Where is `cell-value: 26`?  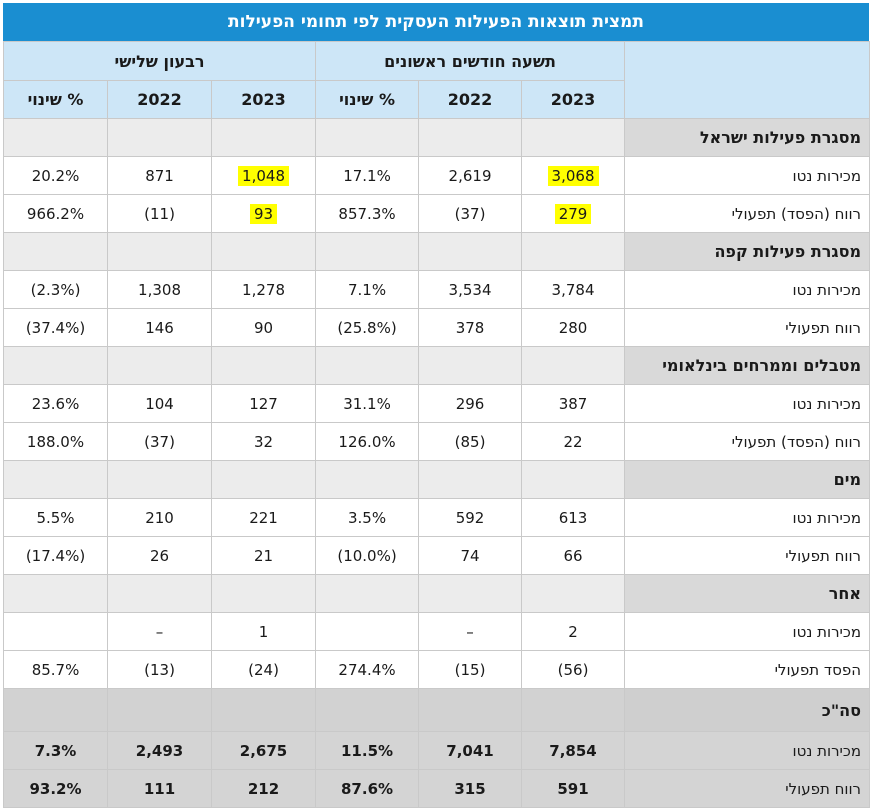
cell-value: 26 is located at coordinates (159, 555).